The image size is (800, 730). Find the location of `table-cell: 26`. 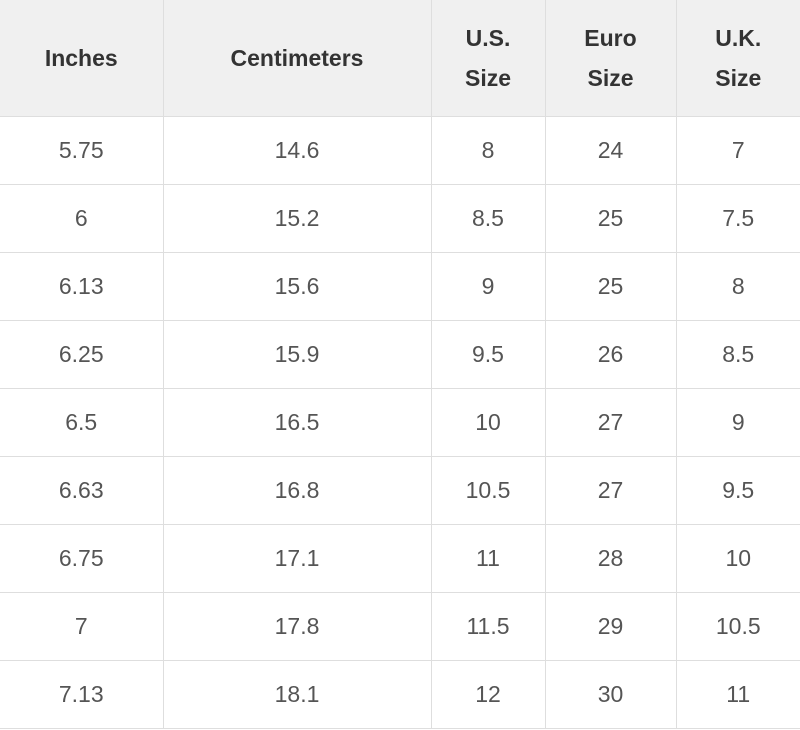

table-cell: 26 is located at coordinates (610, 354).